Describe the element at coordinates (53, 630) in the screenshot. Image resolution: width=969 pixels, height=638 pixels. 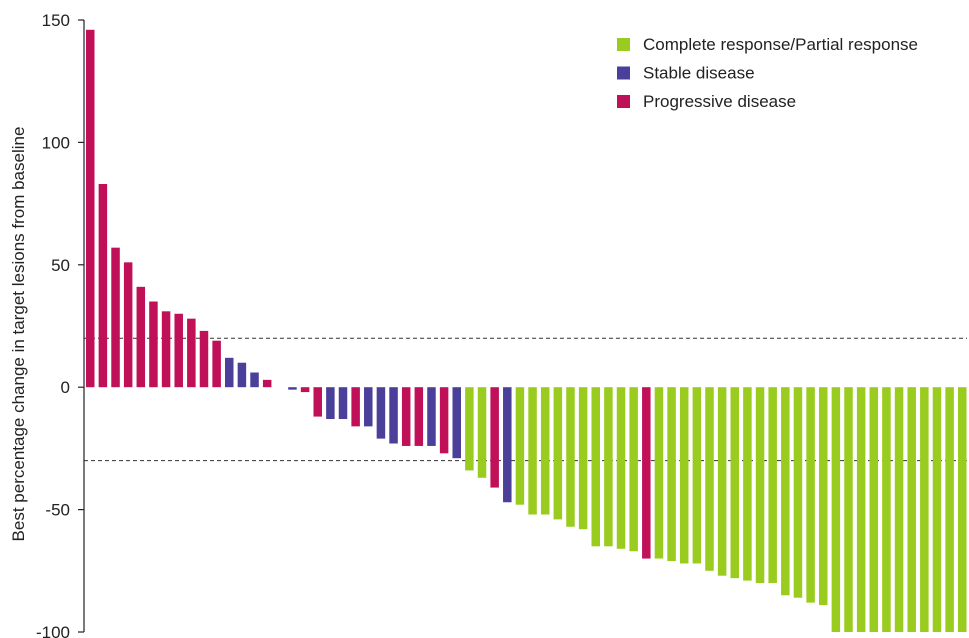
I see `y-tick-label: -100` at that location.